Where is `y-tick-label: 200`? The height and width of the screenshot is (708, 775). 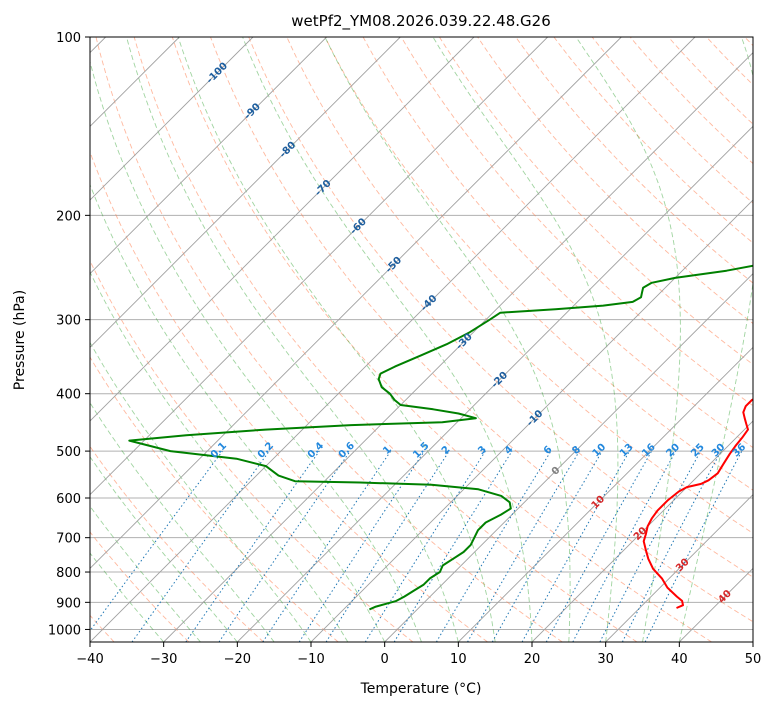 y-tick-label: 200 is located at coordinates (68, 216).